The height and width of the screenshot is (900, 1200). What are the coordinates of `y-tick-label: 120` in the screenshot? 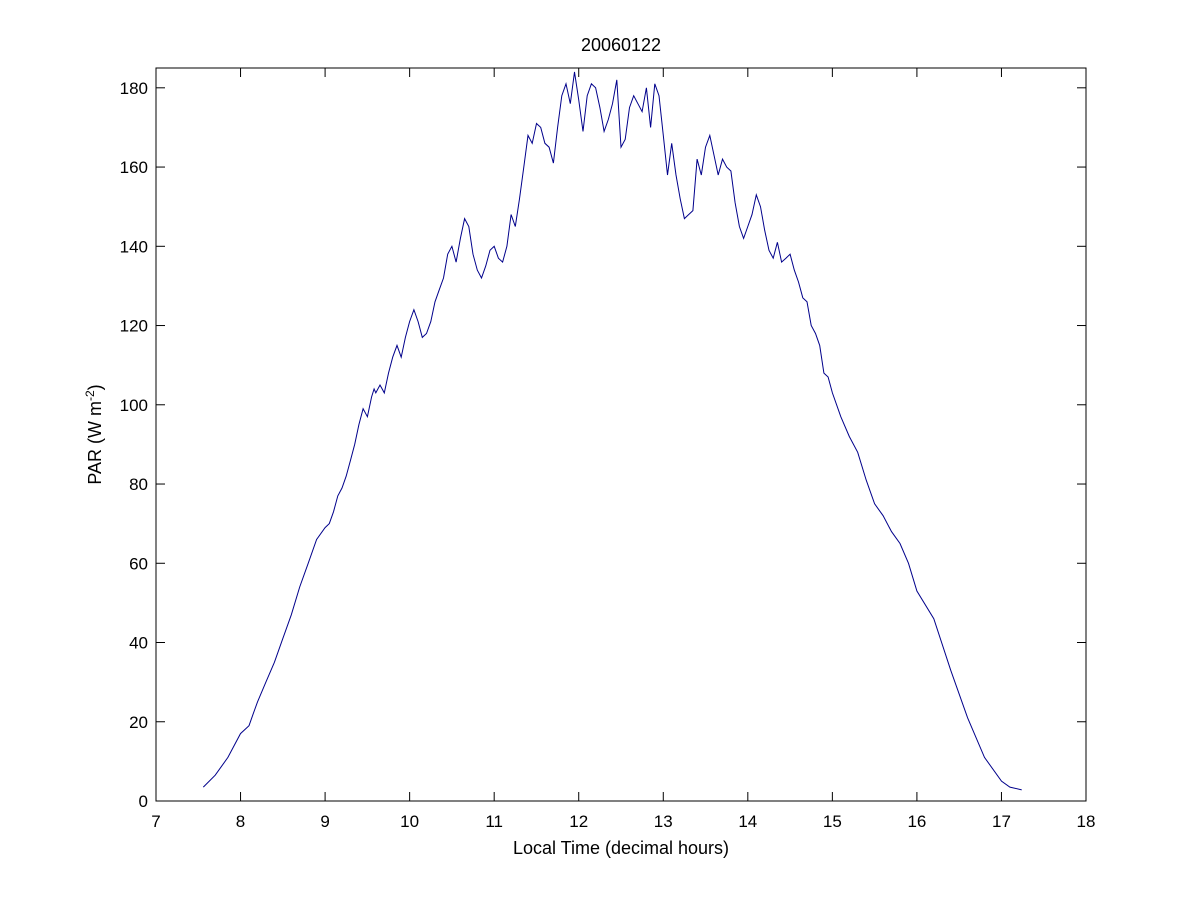 It's located at (134, 326).